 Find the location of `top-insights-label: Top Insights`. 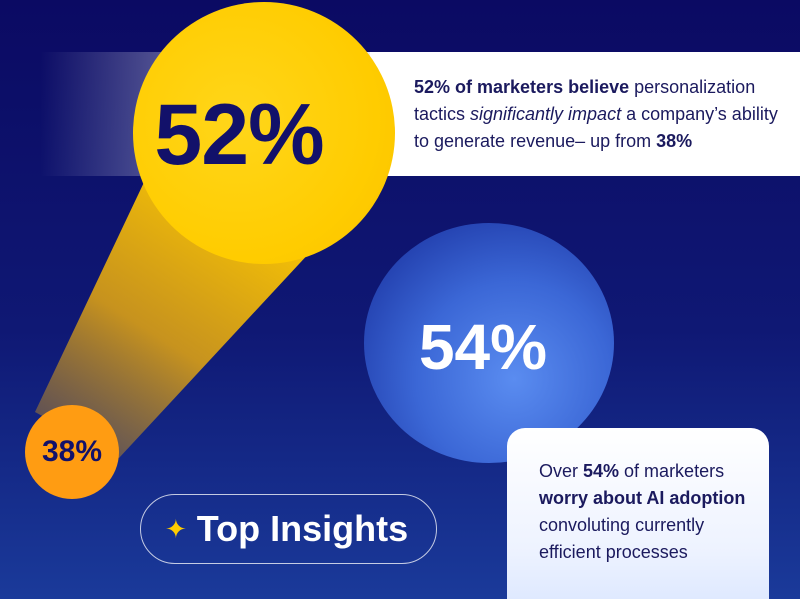

top-insights-label: Top Insights is located at coordinates (302, 528).